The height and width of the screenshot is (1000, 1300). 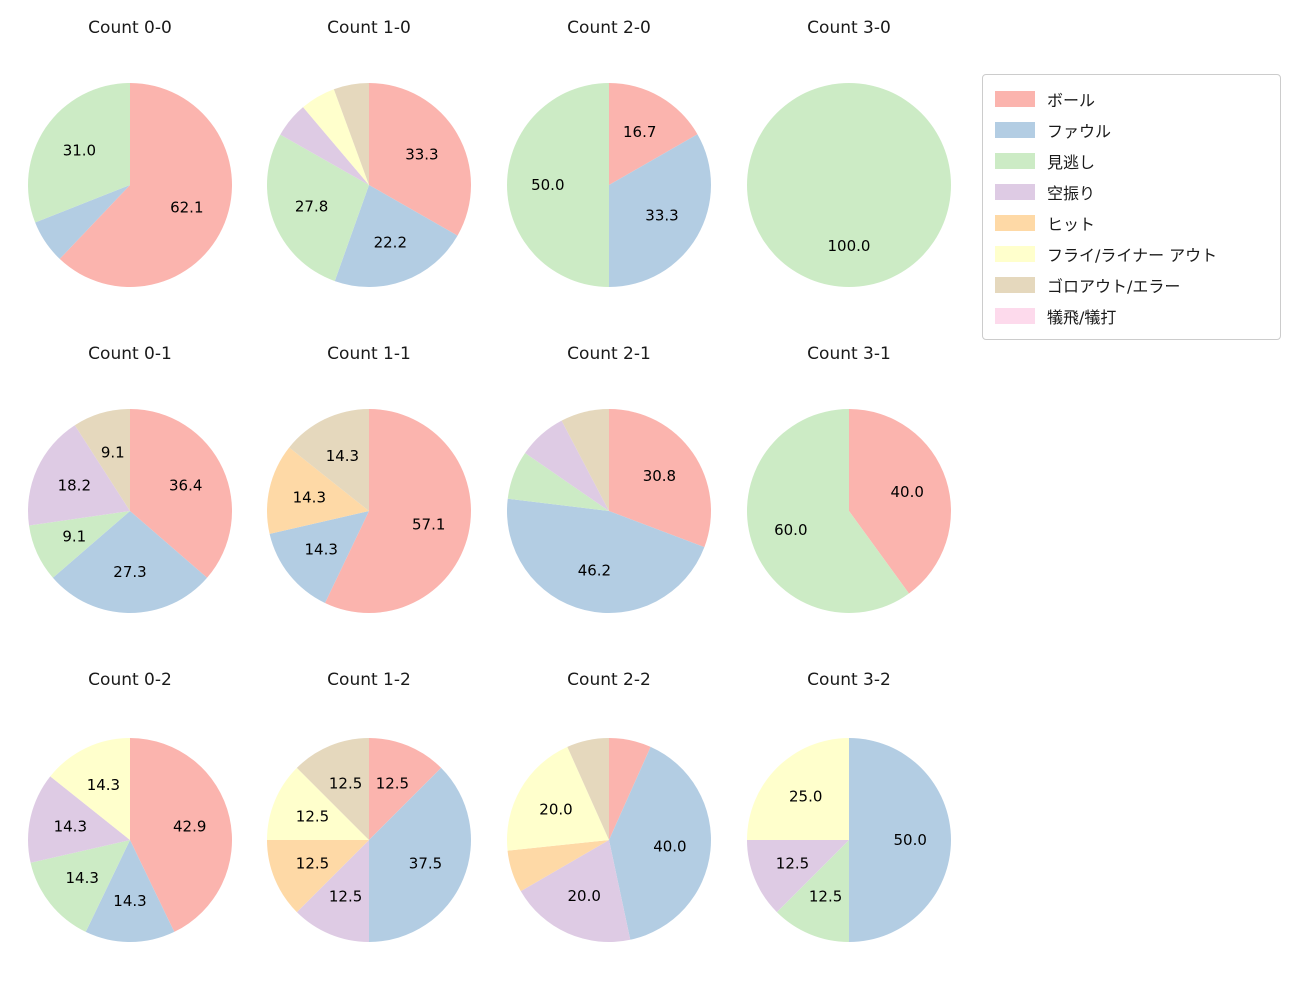 What do you see at coordinates (609, 354) in the screenshot?
I see `pie-title-count-2-1: Count 2-1` at bounding box center [609, 354].